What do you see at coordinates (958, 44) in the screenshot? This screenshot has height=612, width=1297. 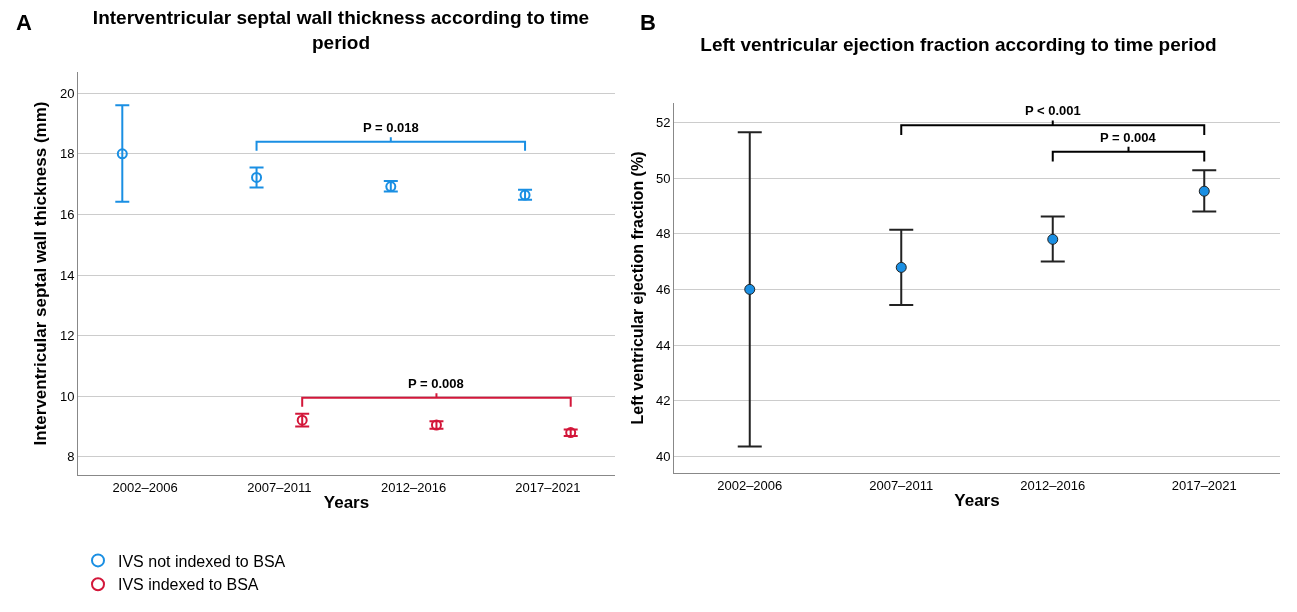 I see `chart-title: Left ventricular ejection fraction according to time period` at bounding box center [958, 44].